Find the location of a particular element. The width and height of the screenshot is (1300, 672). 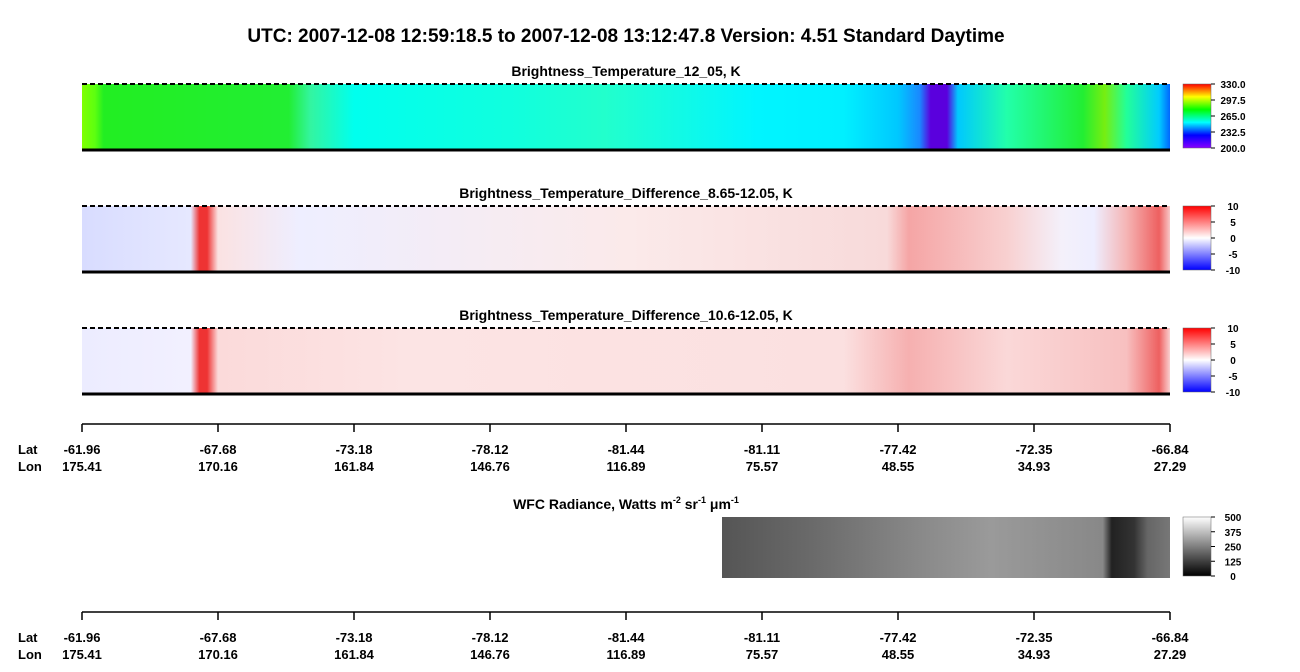

colorbar-label: 125 is located at coordinates (1233, 562).